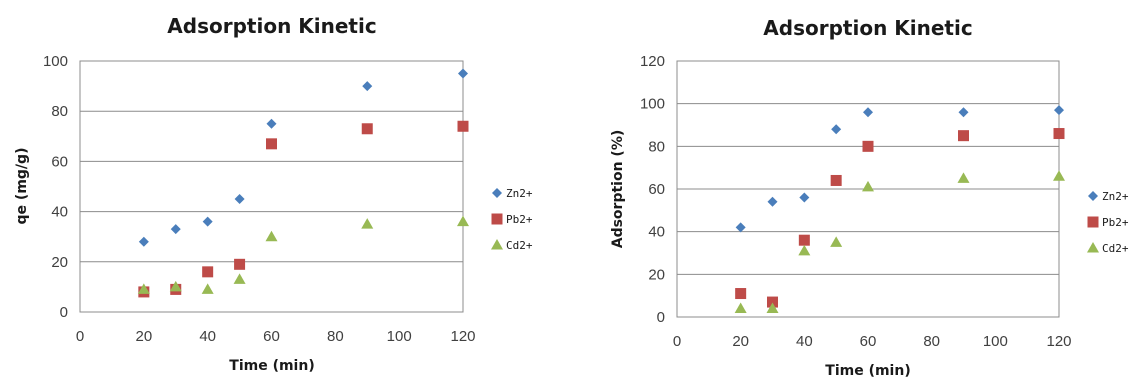 The height and width of the screenshot is (381, 1137). What do you see at coordinates (22, 186) in the screenshot?
I see `y-axis-label: qe (mg/g)` at bounding box center [22, 186].